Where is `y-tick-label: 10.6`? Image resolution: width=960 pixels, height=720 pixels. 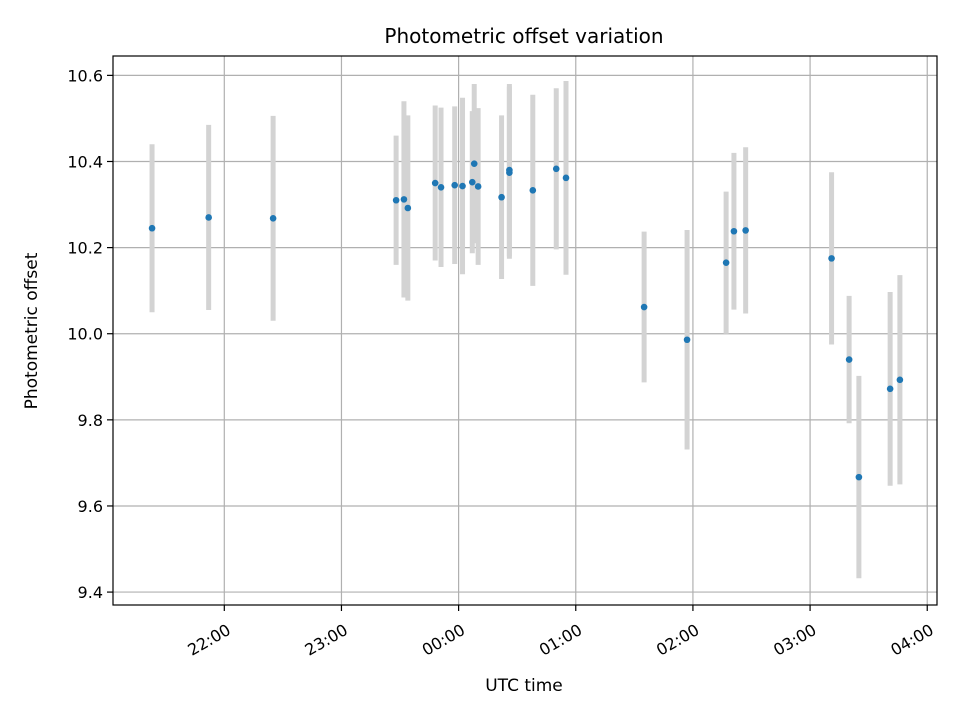 y-tick-label: 10.6 is located at coordinates (85, 75).